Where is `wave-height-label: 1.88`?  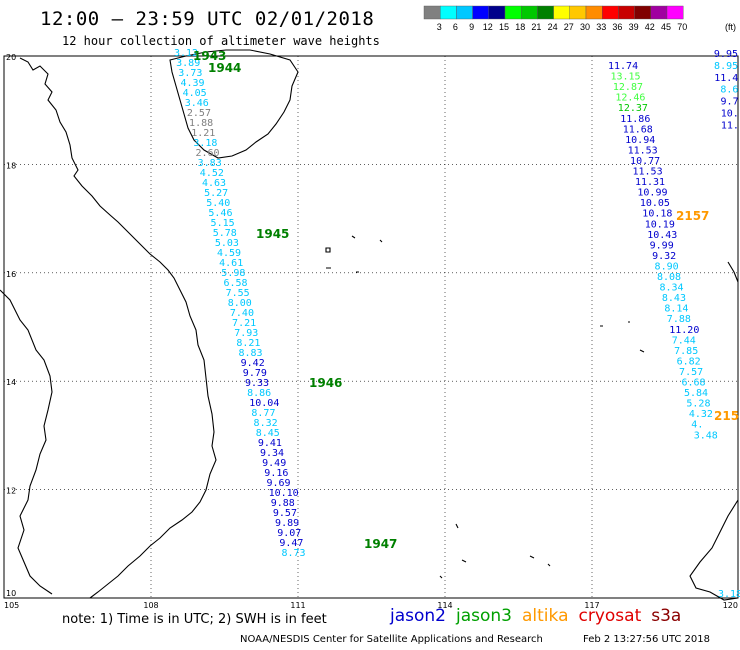 wave-height-label: 1.88 is located at coordinates (201, 123).